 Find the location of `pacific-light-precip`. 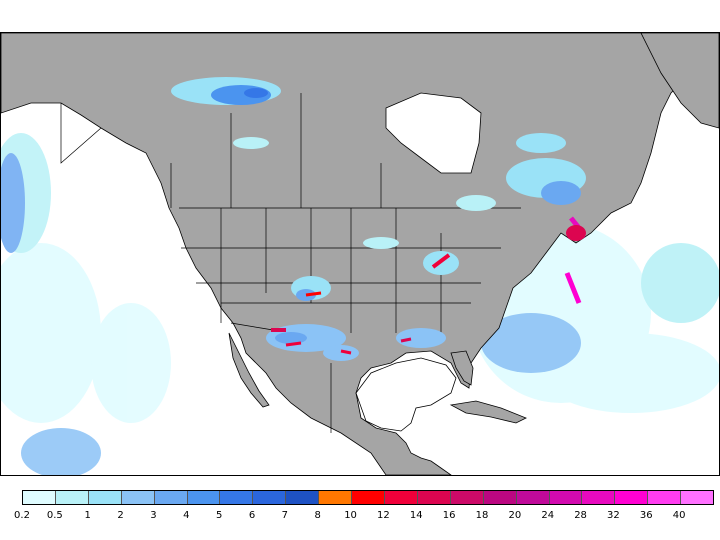

pacific-light-precip is located at coordinates (86, 304).